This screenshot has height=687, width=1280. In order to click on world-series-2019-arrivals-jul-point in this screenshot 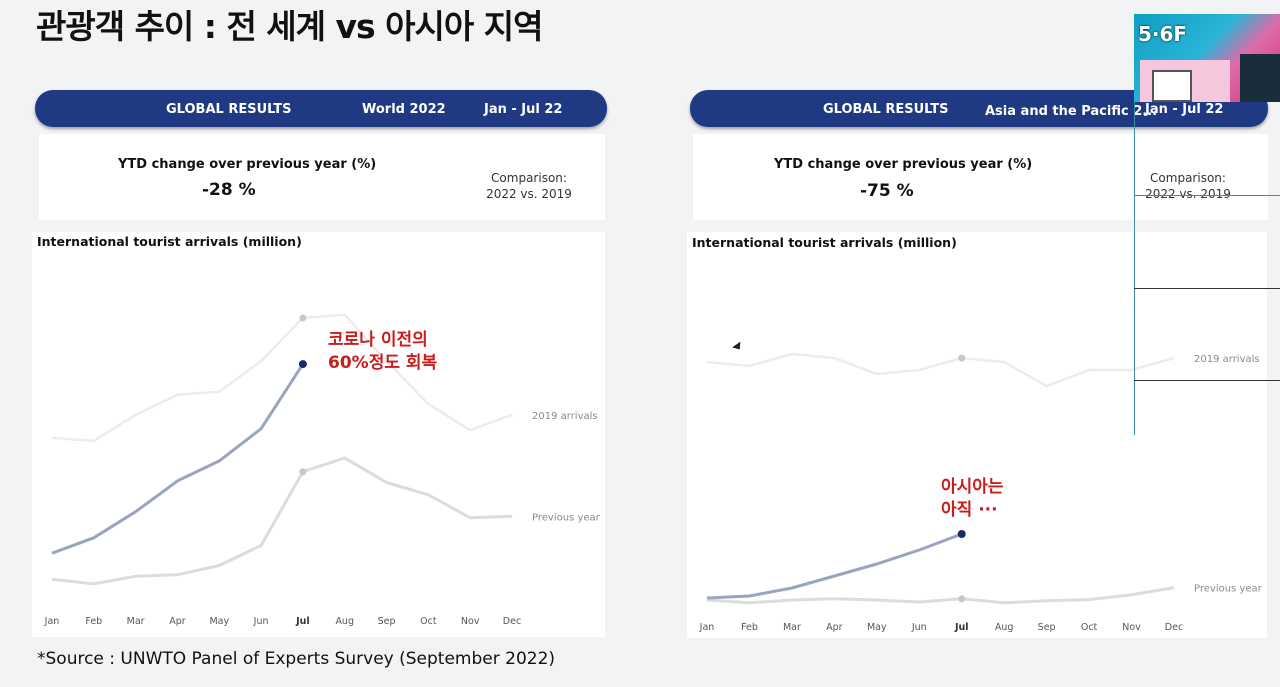, I will do `click(303, 318)`.